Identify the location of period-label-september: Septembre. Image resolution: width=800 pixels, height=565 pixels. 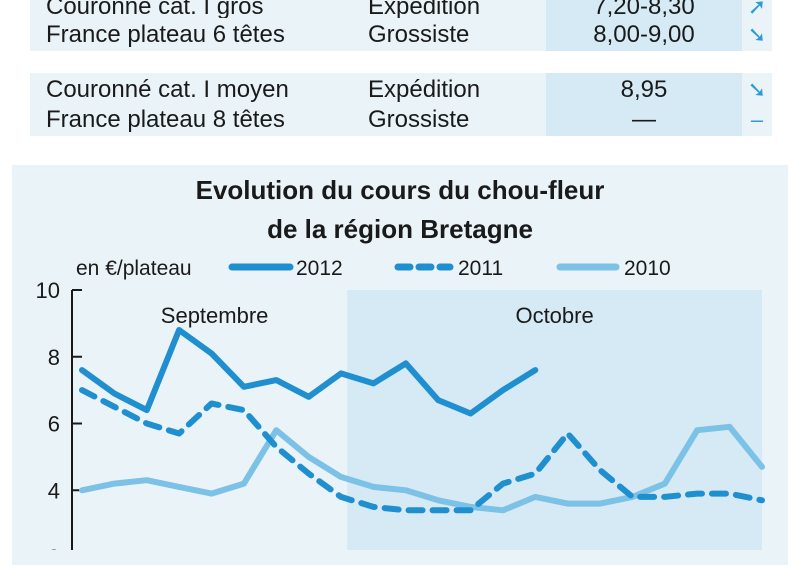
(215, 315).